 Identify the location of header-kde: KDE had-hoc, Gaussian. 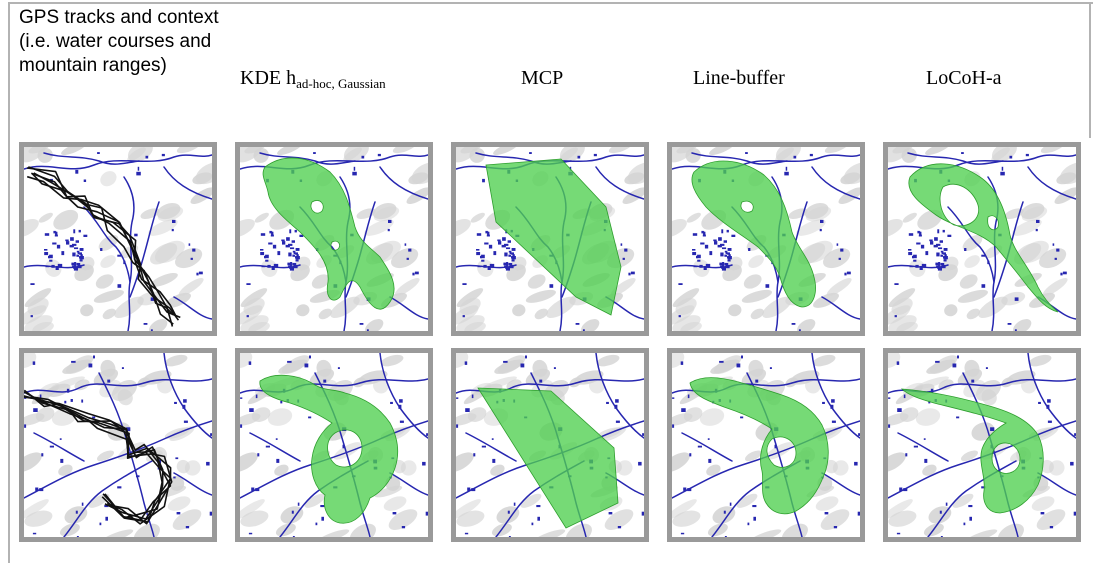
(313, 81).